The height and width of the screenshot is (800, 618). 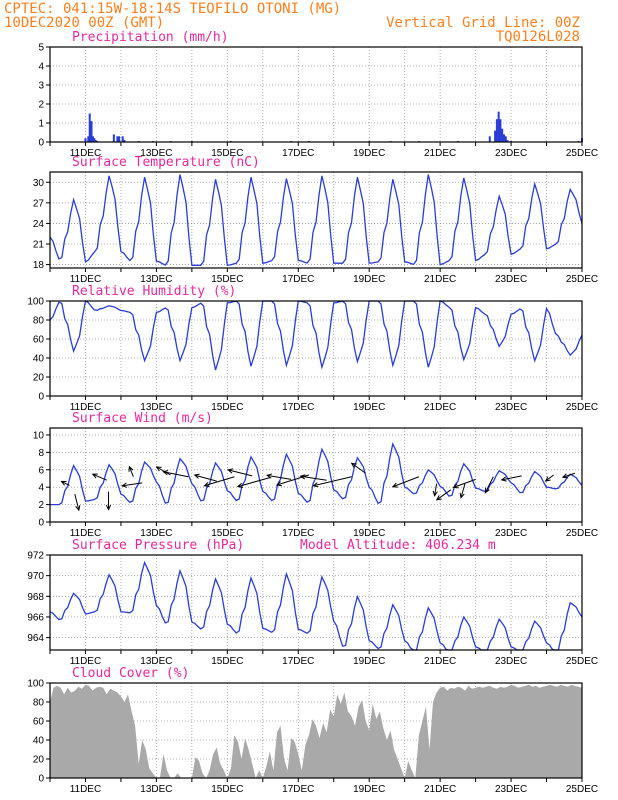 I want to click on y-tick-label: 972, so click(x=35, y=556).